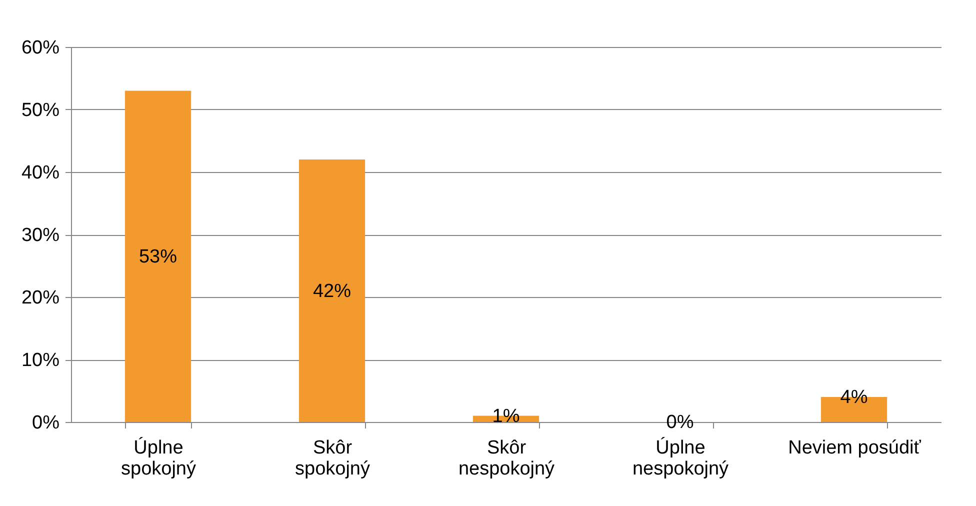 Image resolution: width=976 pixels, height=506 pixels. I want to click on y-tick-label: 60%, so click(40, 48).